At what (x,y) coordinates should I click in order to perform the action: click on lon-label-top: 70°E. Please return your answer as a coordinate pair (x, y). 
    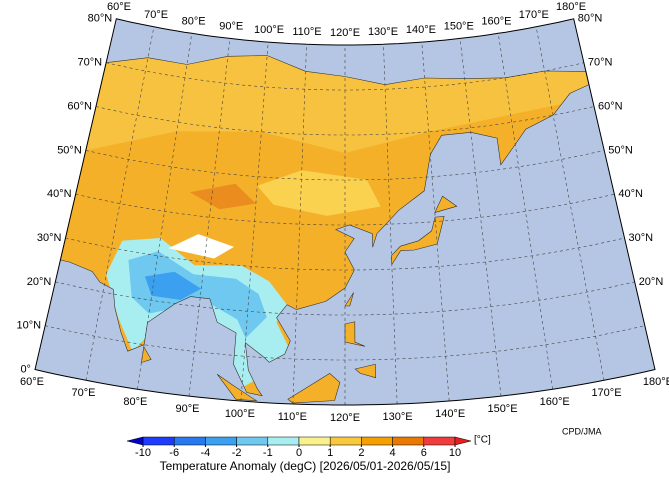
    Looking at the image, I should click on (156, 15).